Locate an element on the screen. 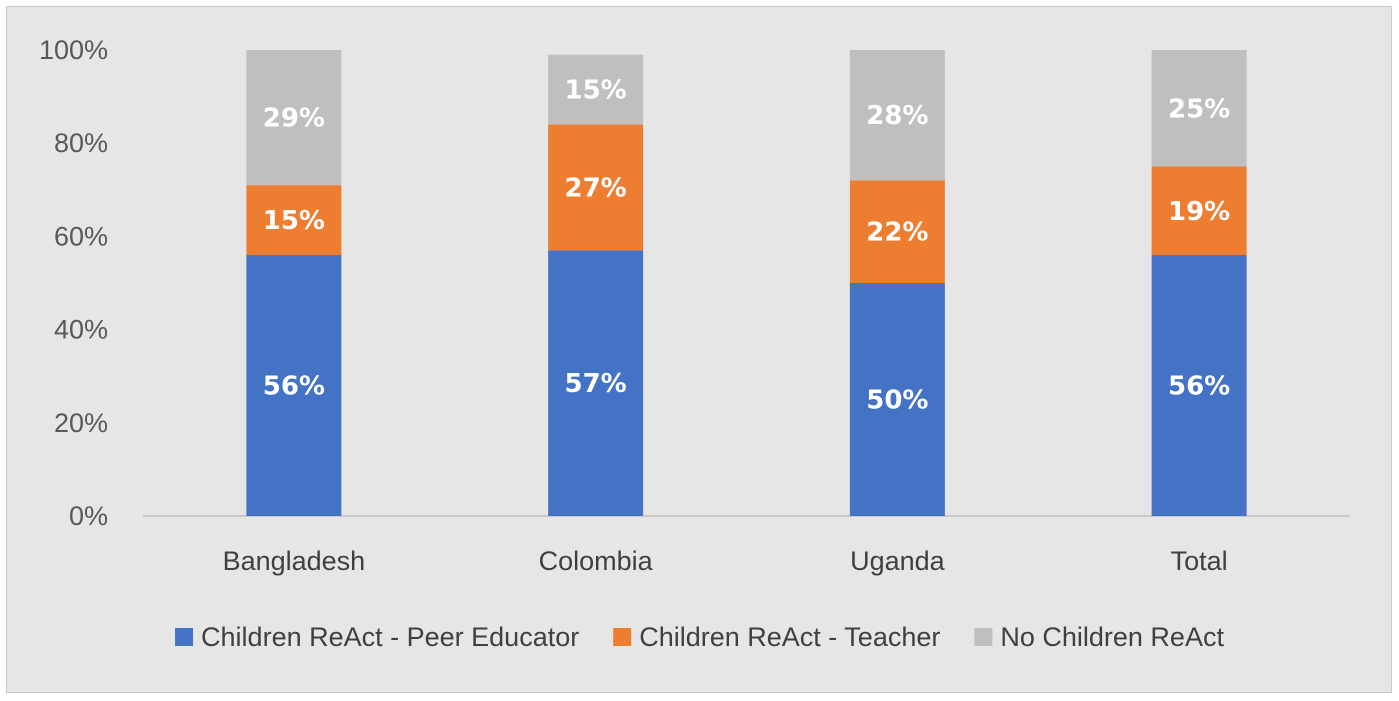  data-label: 27% is located at coordinates (596, 188).